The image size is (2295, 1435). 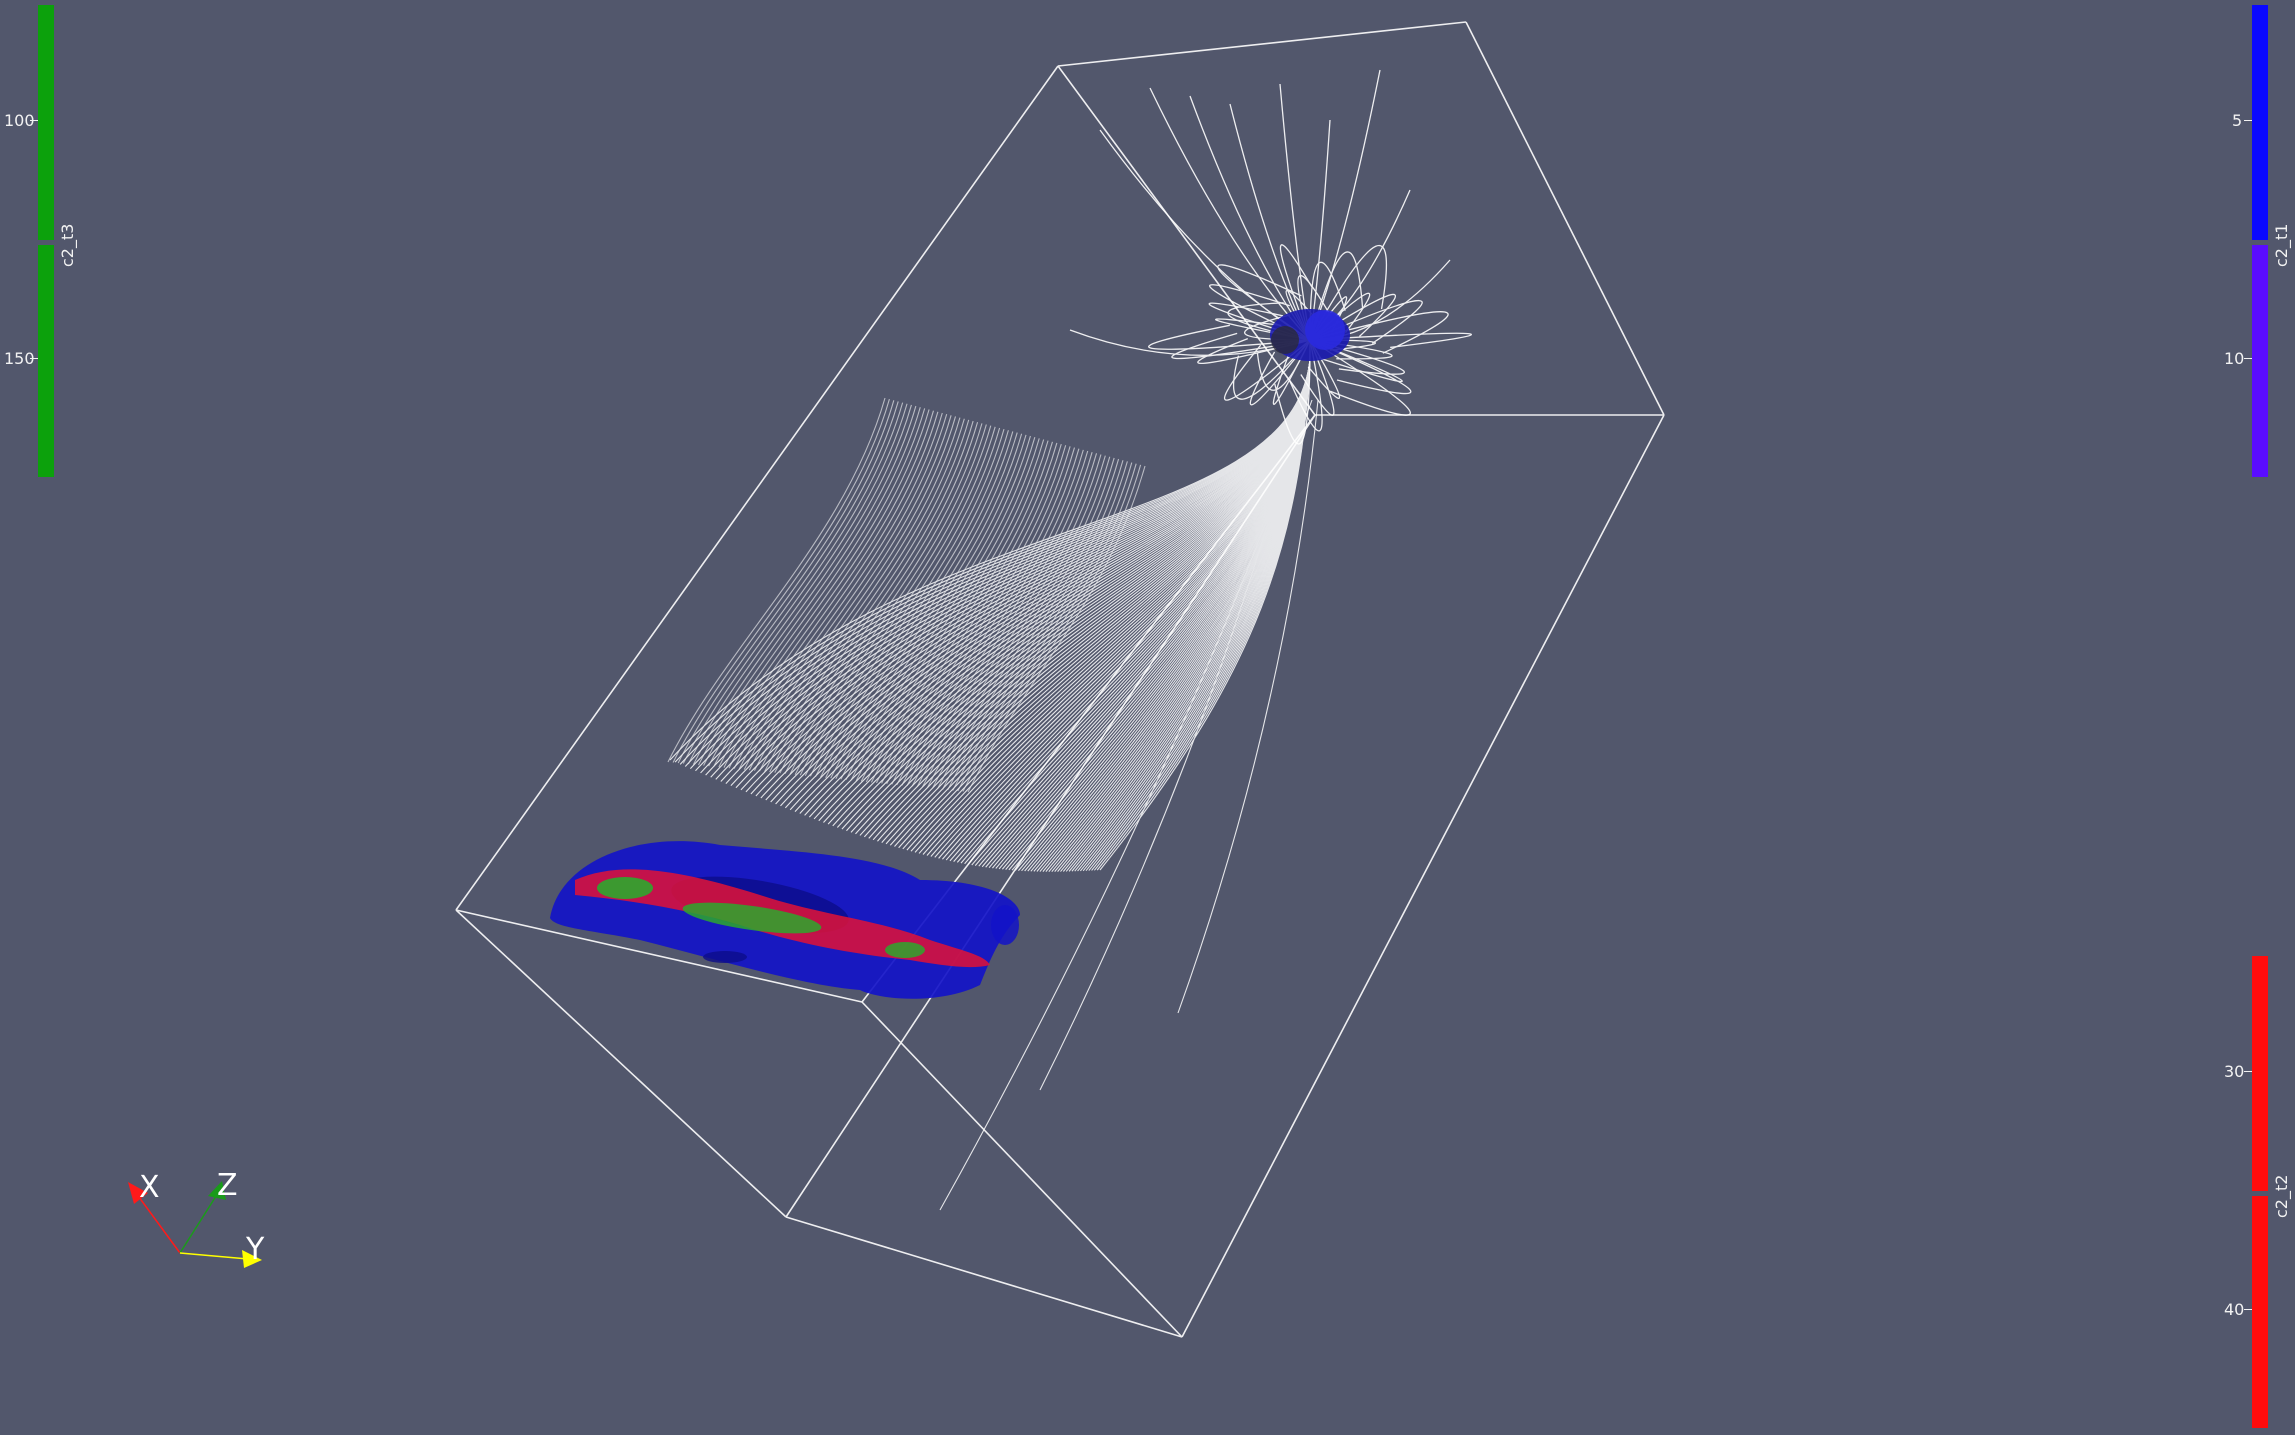 I want to click on legend-title: c2_t1, so click(x=2281, y=245).